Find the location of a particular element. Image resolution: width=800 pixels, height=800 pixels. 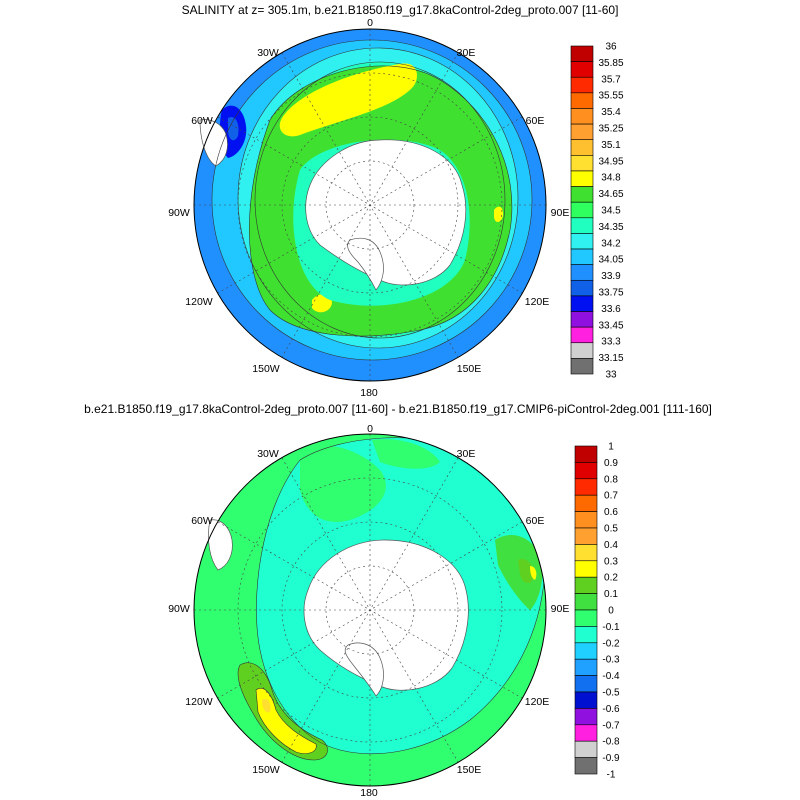

lon-label-90w: 90W is located at coordinates (179, 213).